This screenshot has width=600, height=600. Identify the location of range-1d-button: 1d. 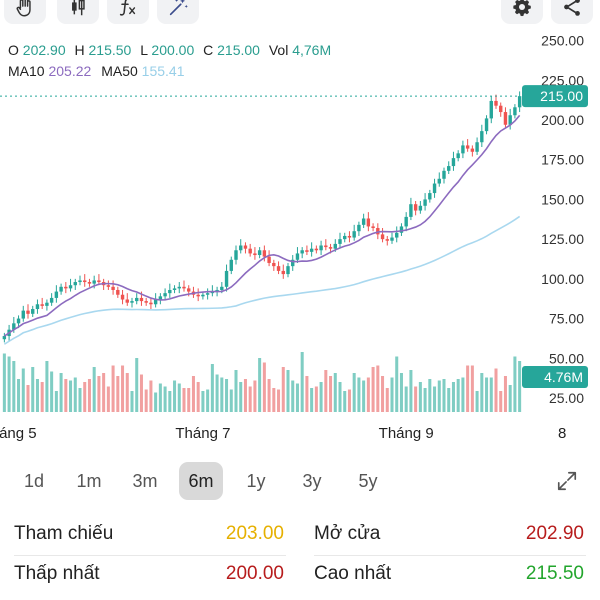
(34, 481).